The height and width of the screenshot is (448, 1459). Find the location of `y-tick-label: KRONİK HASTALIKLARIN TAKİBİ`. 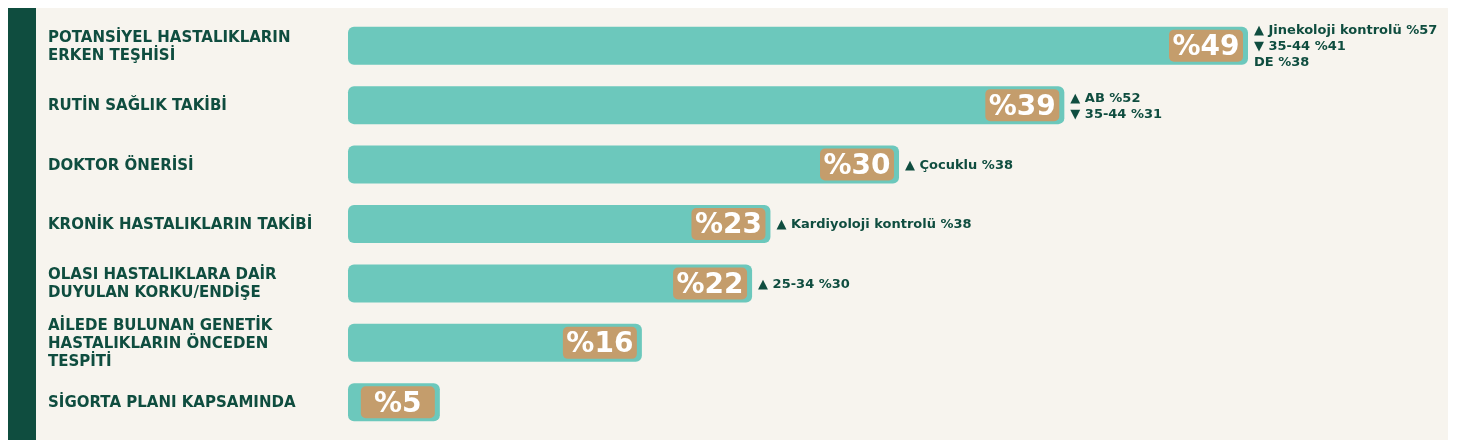

y-tick-label: KRONİK HASTALIKLARIN TAKİBİ is located at coordinates (180, 223).